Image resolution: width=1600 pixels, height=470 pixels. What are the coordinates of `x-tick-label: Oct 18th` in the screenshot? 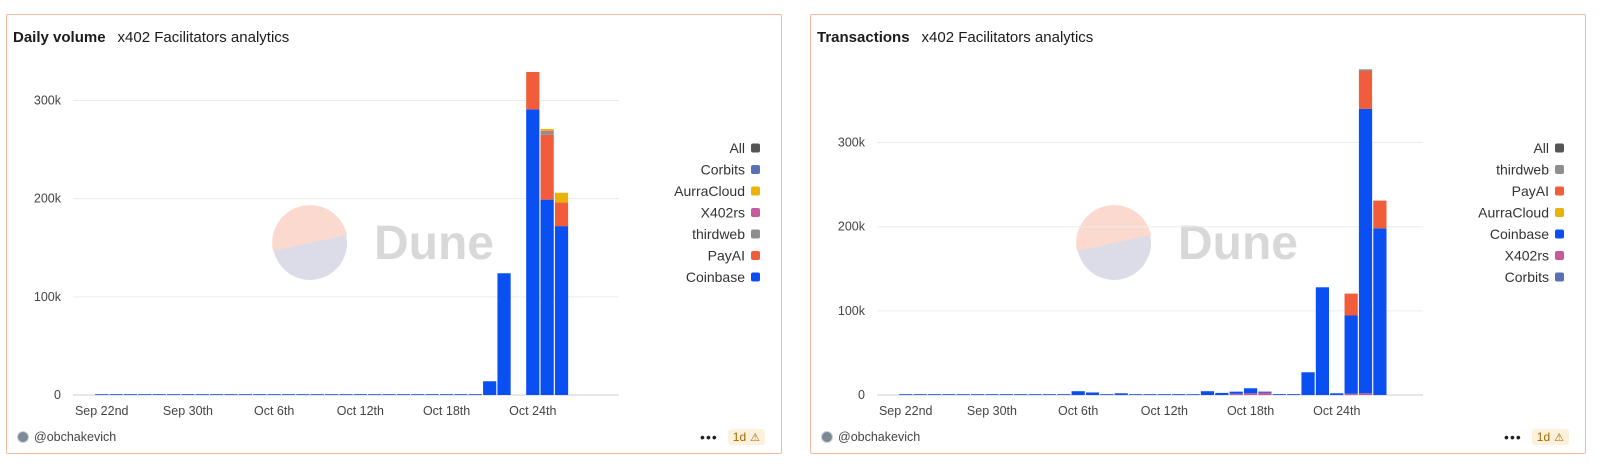 It's located at (446, 411).